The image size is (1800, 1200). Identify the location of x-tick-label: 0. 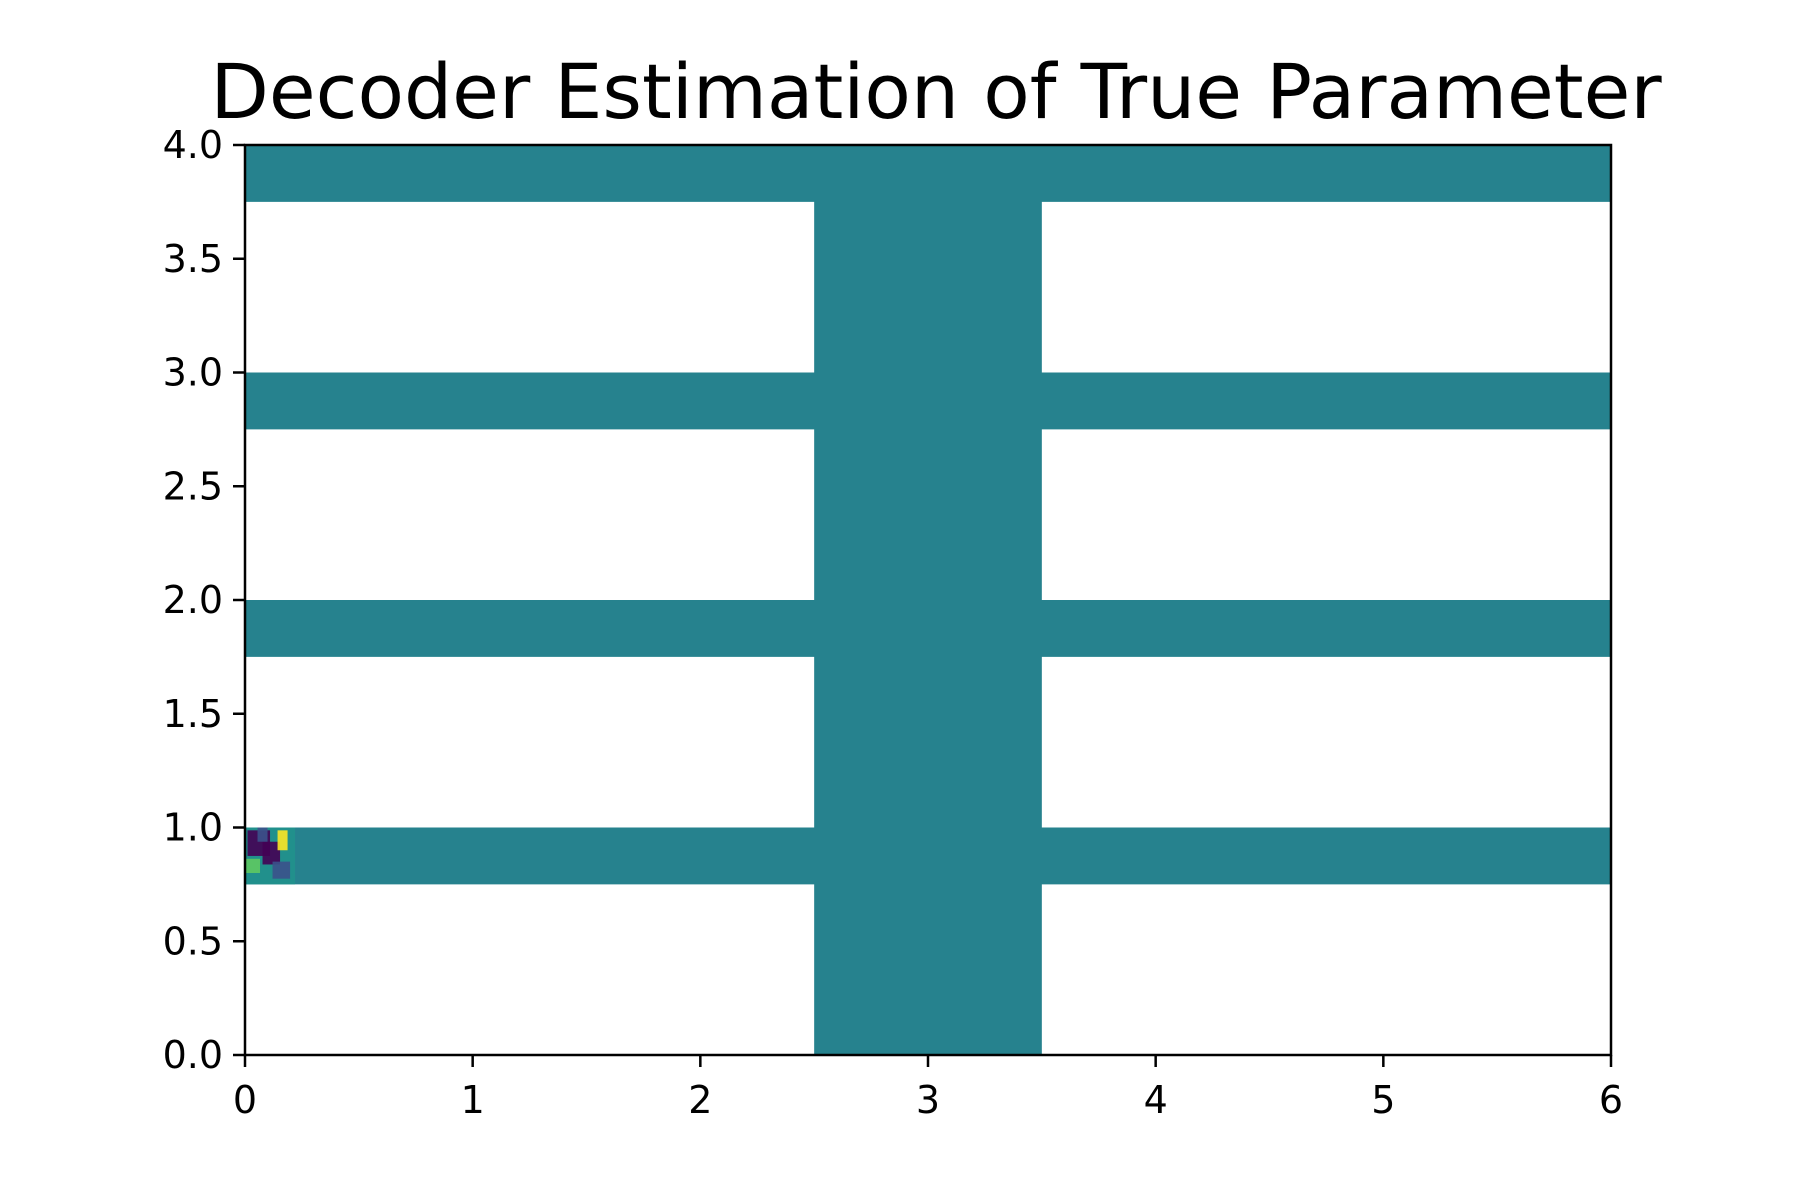
(245, 1100).